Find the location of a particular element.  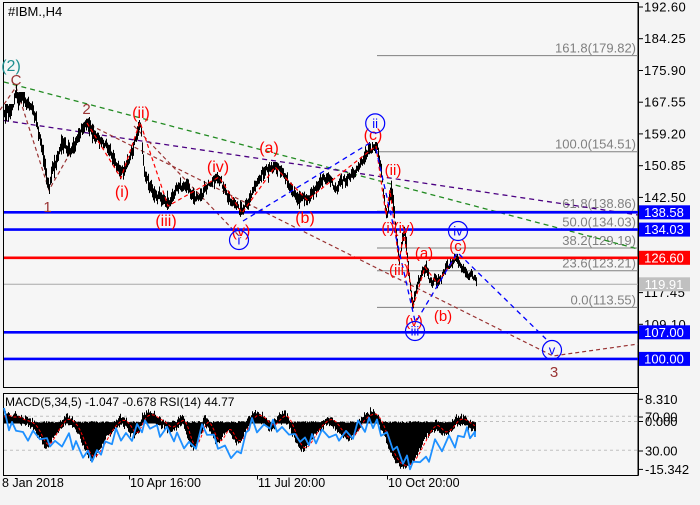

svg-text: 8.310 is located at coordinates (661, 399).